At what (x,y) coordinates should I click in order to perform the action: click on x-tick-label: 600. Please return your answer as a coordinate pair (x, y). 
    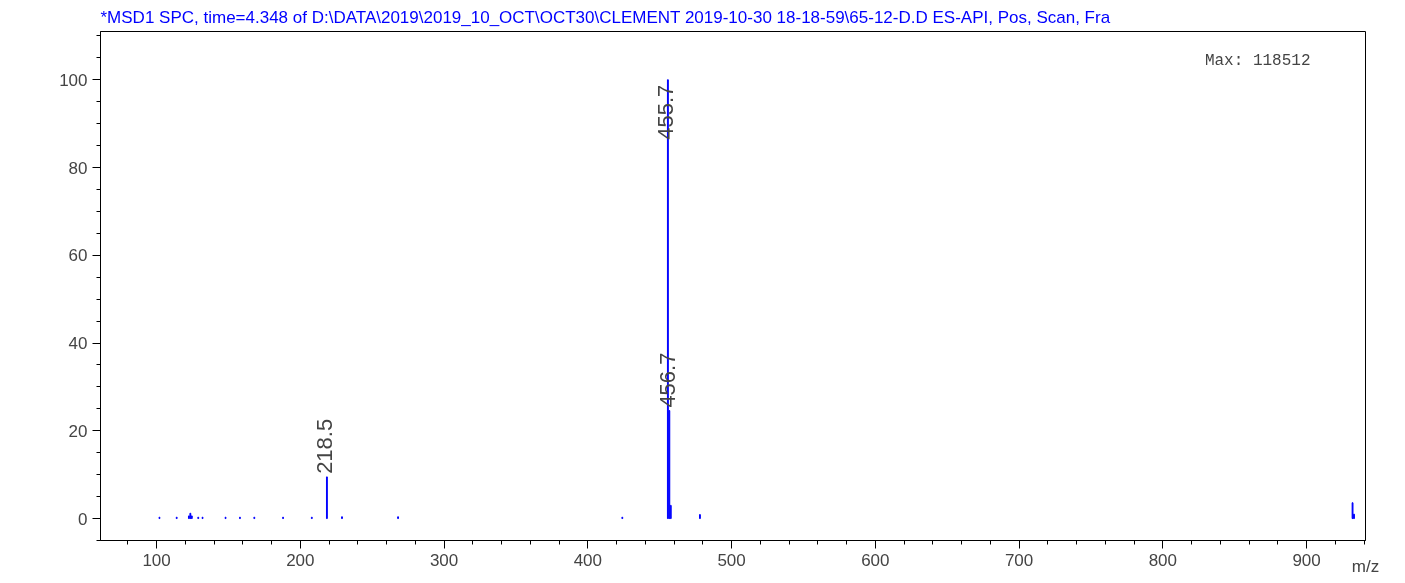
    Looking at the image, I should click on (875, 560).